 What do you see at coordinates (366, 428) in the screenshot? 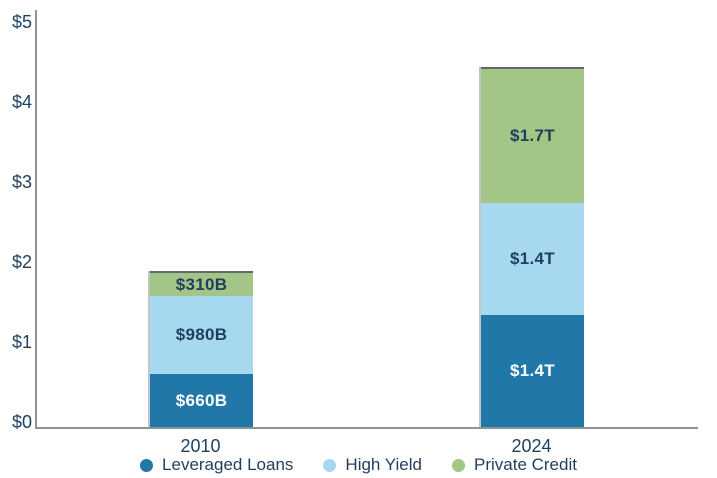
I see `x-axis-line` at bounding box center [366, 428].